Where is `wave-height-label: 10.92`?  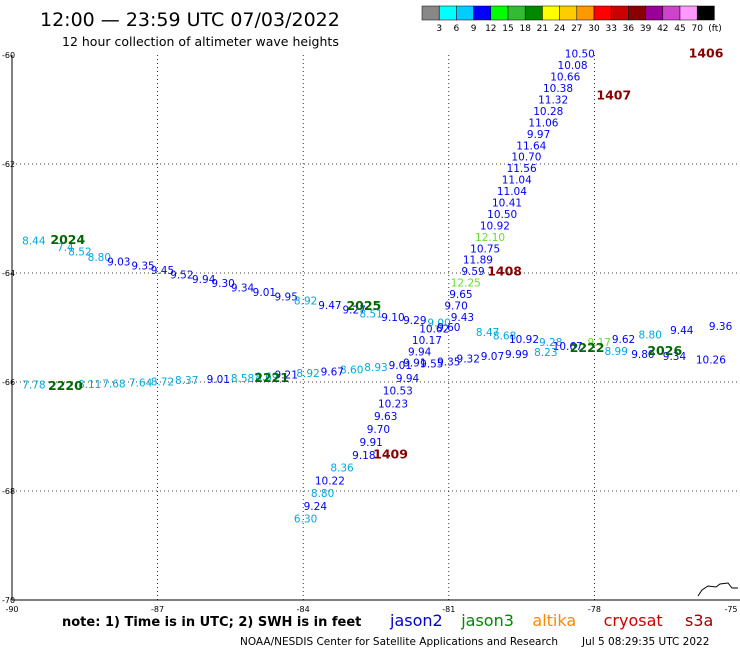
wave-height-label: 10.92 is located at coordinates (495, 226).